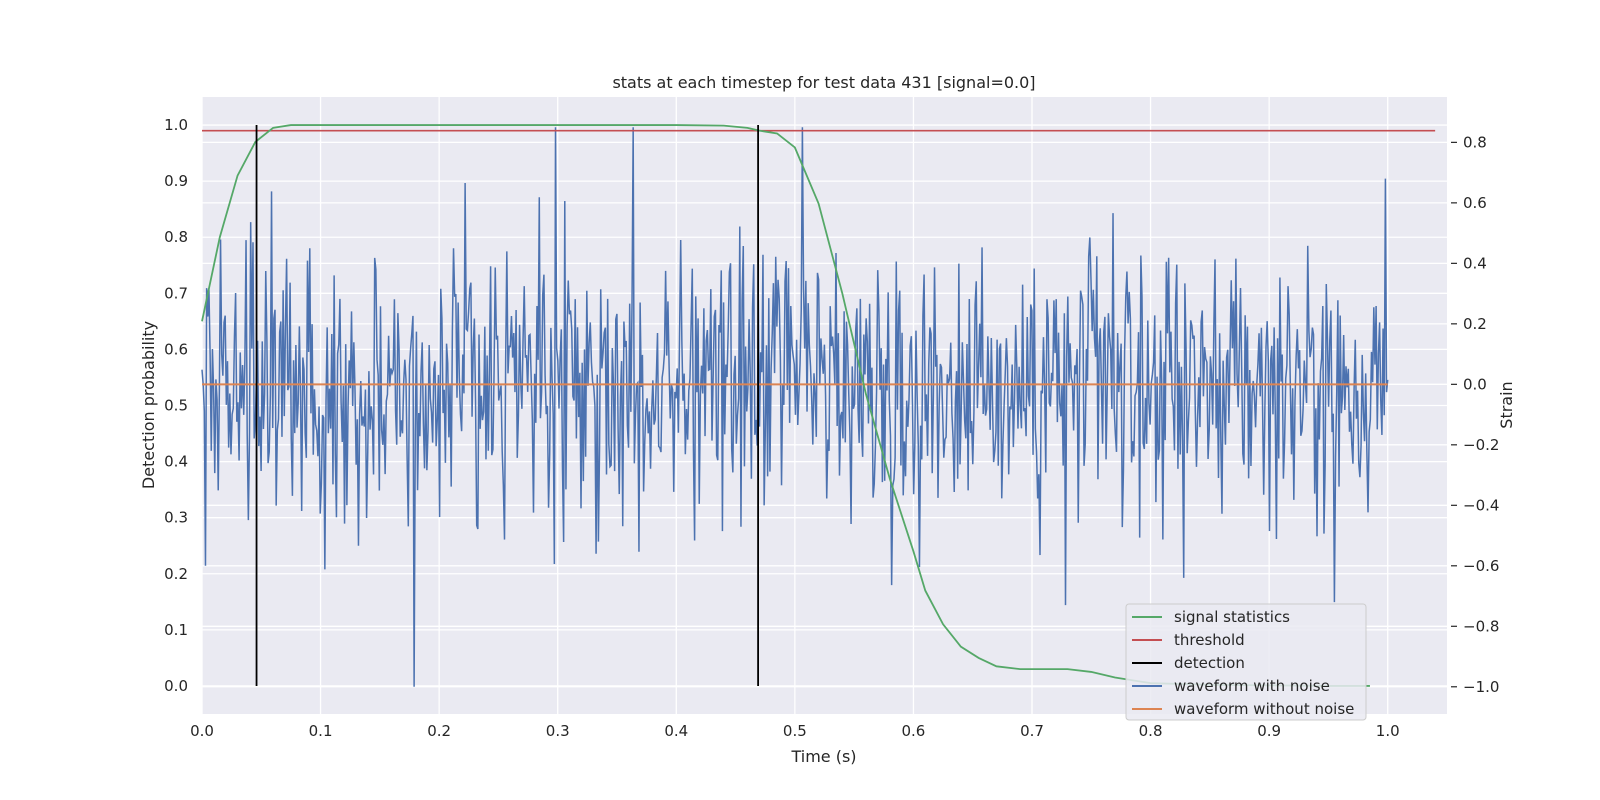  I want to click on y-left-tick-label: 0.9, so click(176, 181).